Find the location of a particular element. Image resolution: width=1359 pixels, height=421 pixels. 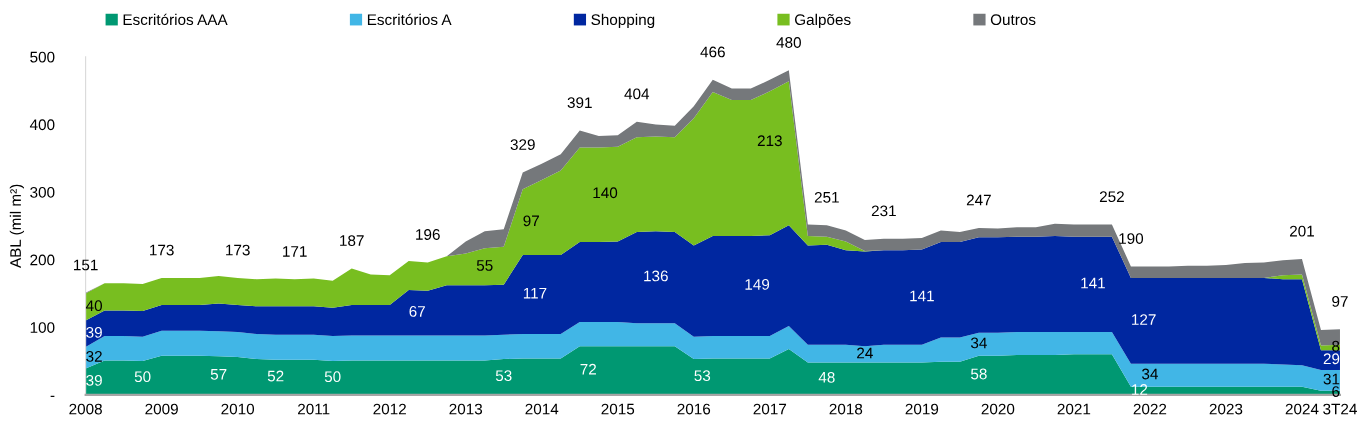

data-label: 55 is located at coordinates (484, 265).